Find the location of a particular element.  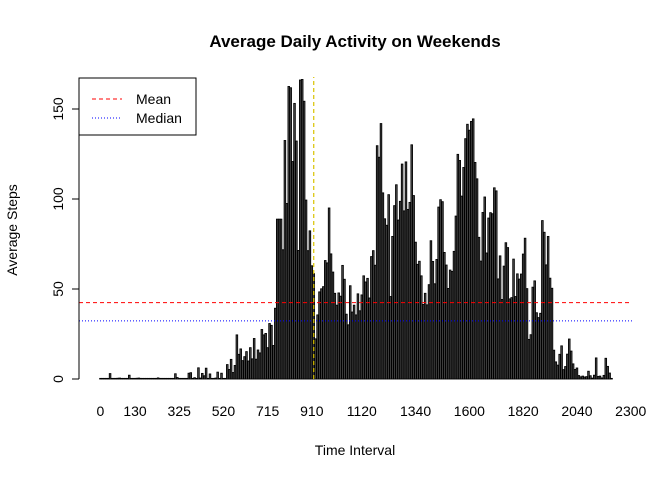

y-tick-label-150: 150 is located at coordinates (58, 109).